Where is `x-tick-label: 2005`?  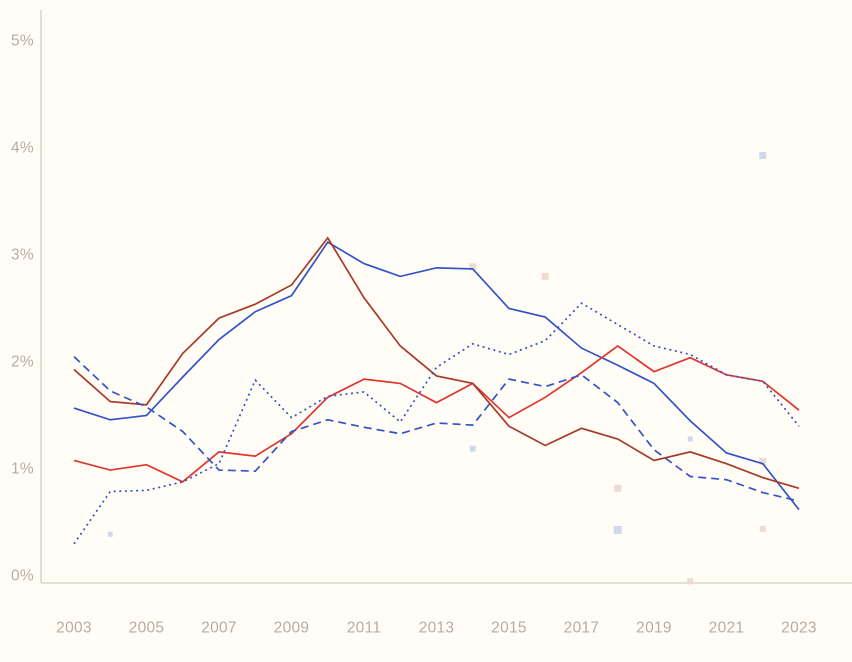
x-tick-label: 2005 is located at coordinates (147, 628).